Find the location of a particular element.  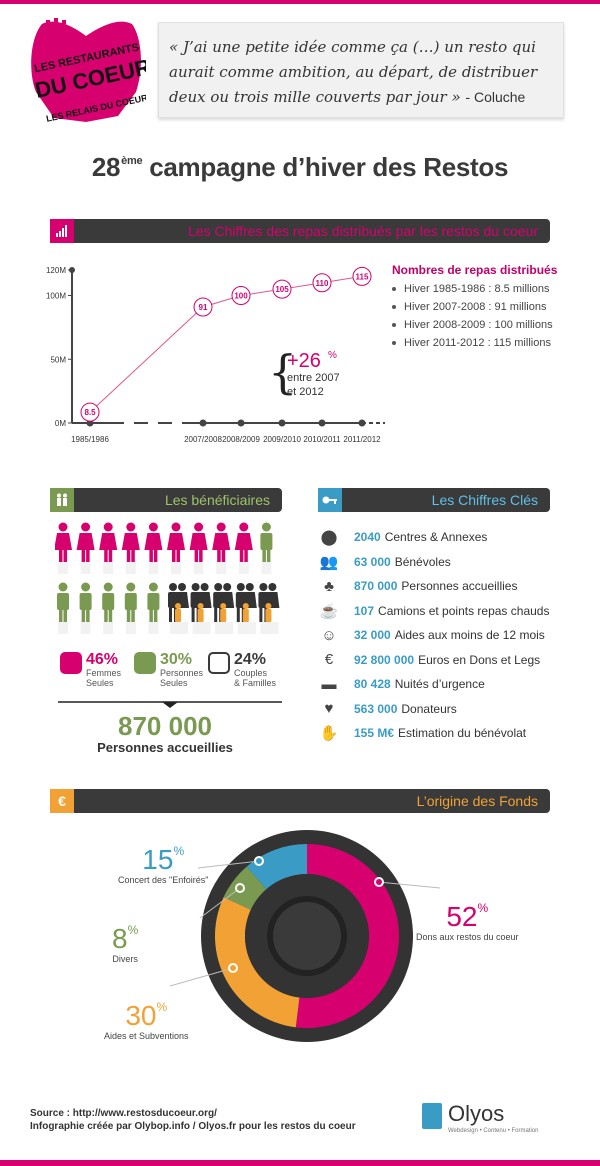

connector-aides-dot-inner is located at coordinates (233, 968).